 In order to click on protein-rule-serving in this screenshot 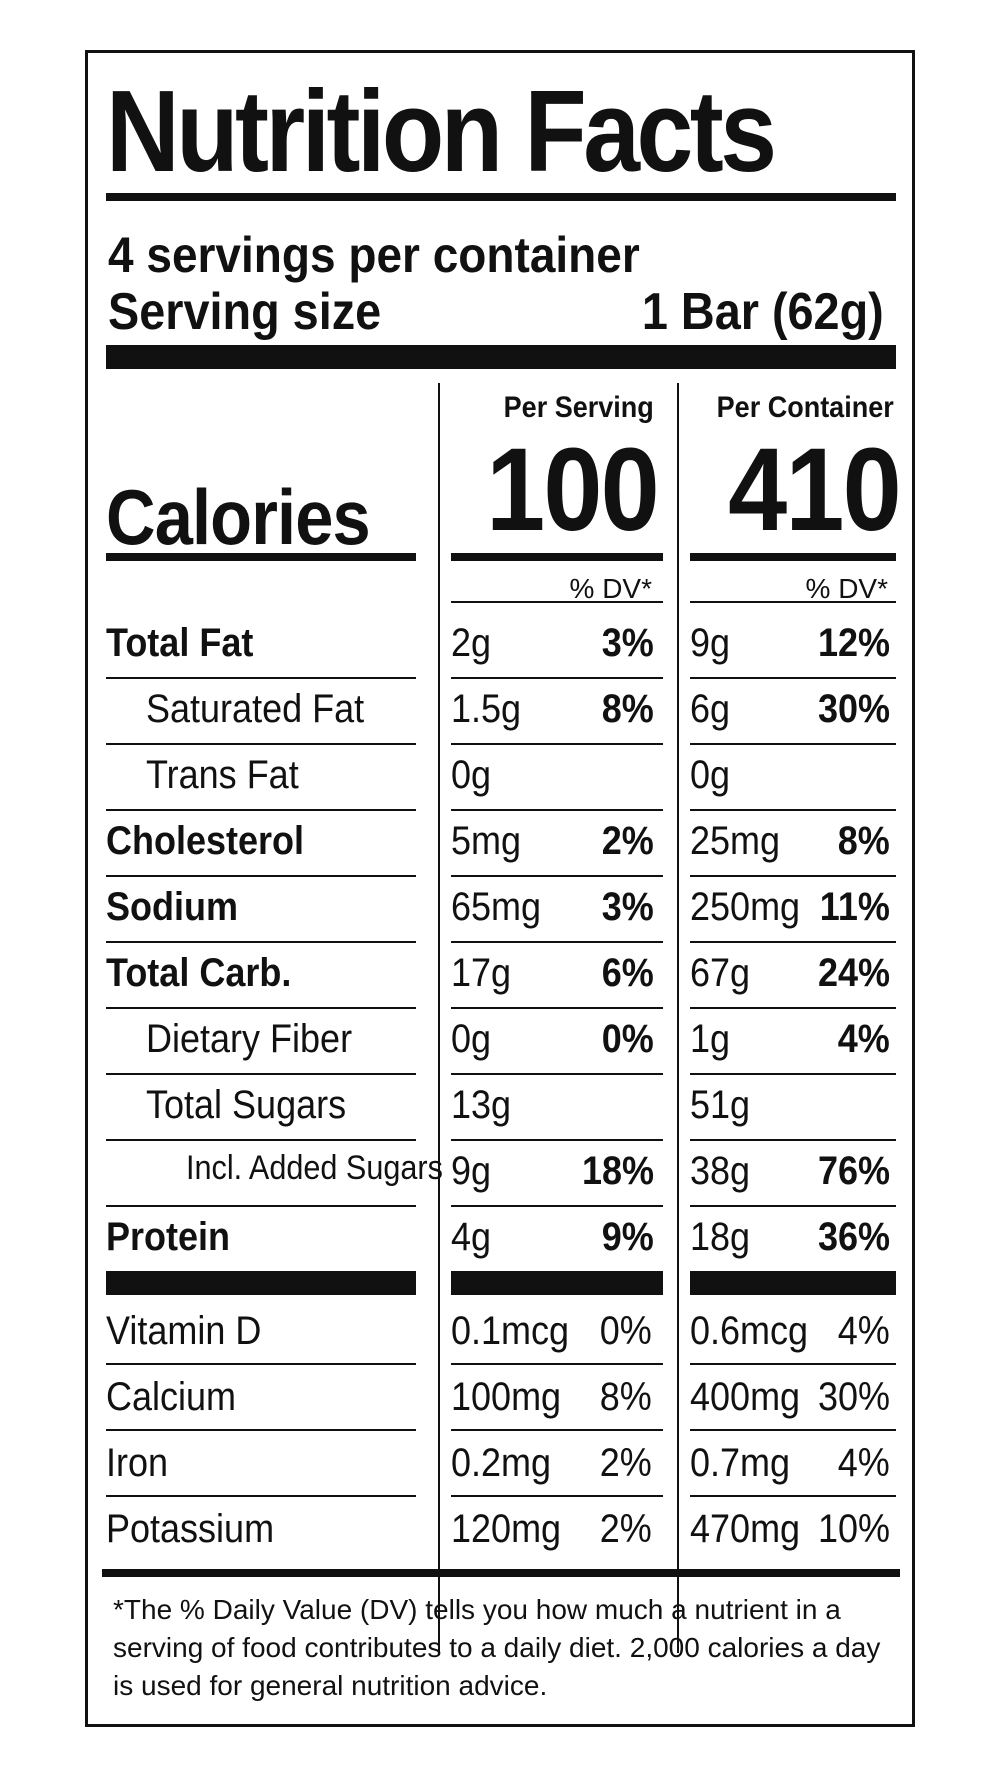, I will do `click(557, 1283)`.